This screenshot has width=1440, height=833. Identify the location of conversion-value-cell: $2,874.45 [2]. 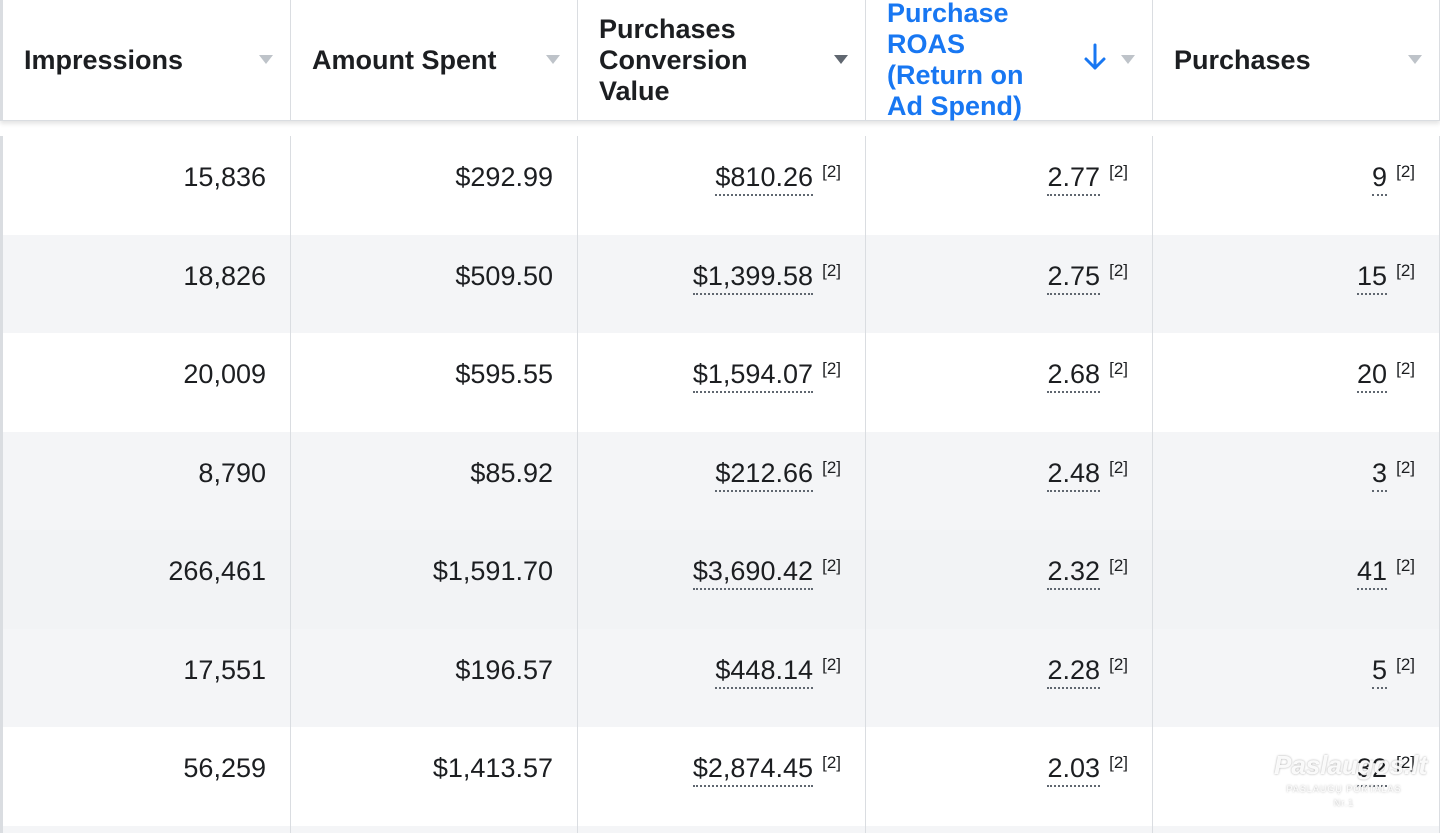
(722, 776).